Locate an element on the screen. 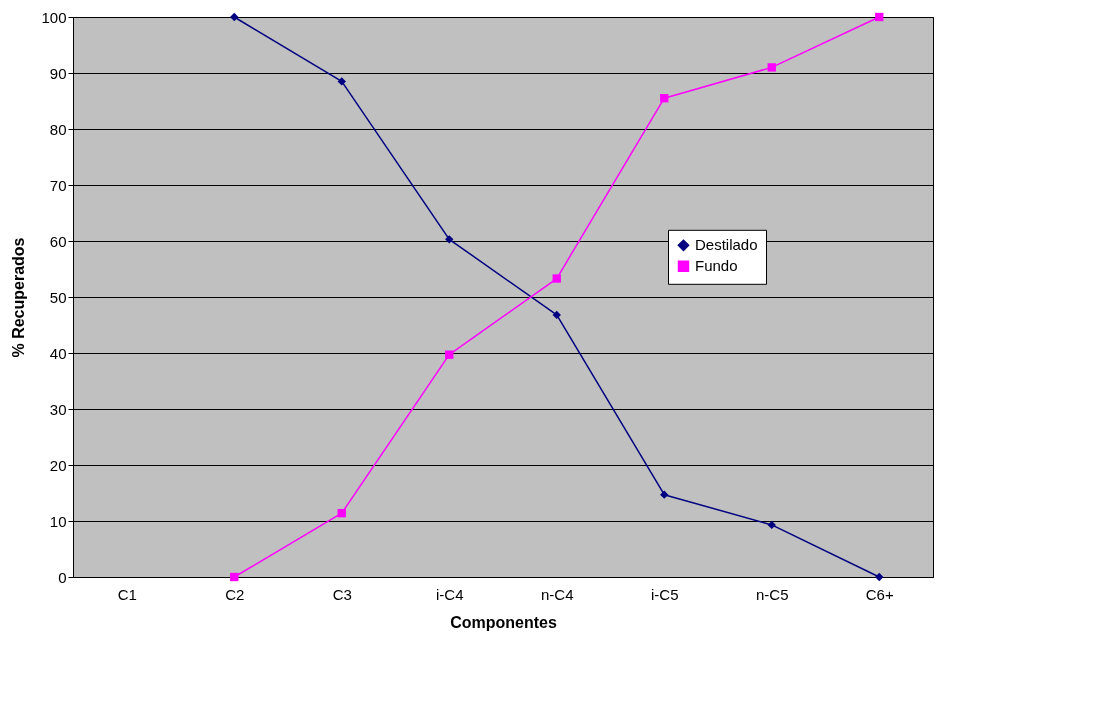 Image resolution: width=1098 pixels, height=719 pixels. y-tick-label: 70 is located at coordinates (58, 185).